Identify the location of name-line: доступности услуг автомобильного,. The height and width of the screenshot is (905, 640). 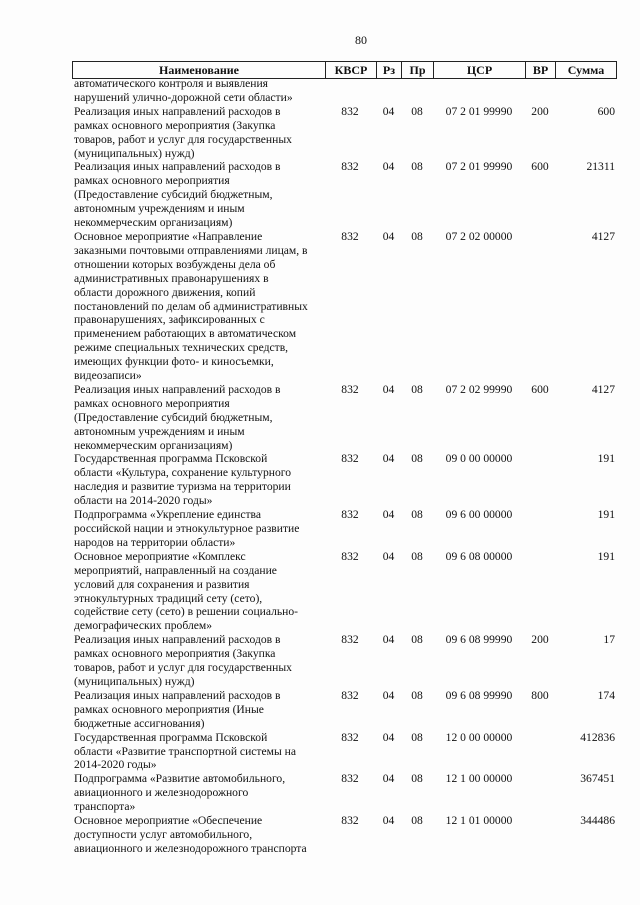
(163, 834).